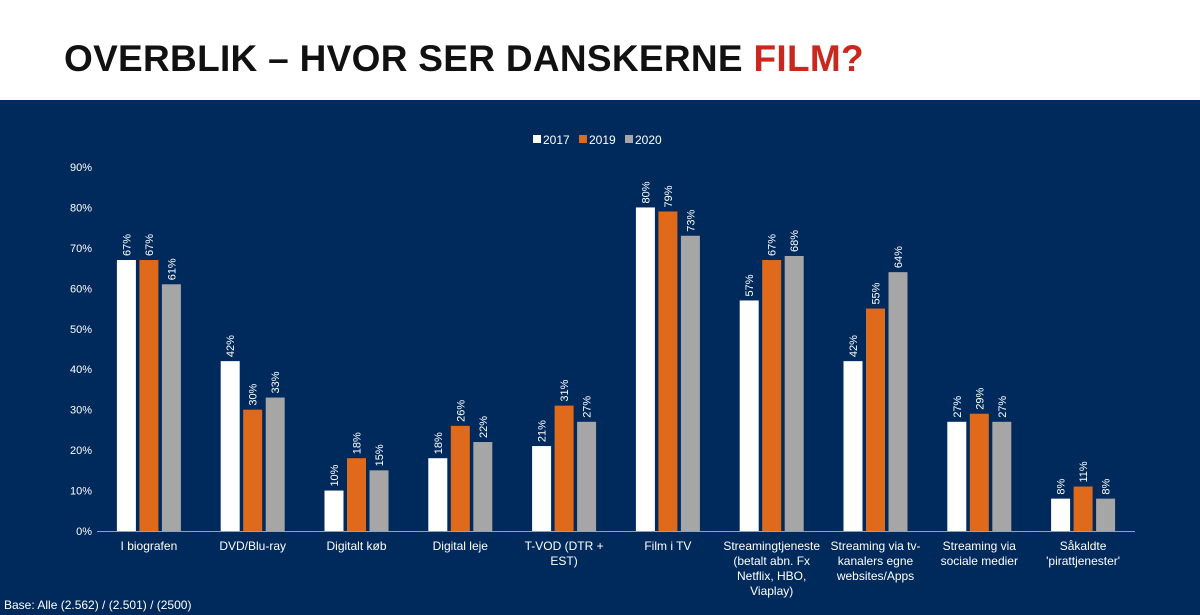 The image size is (1200, 615). I want to click on data-label: 11%, so click(1084, 471).